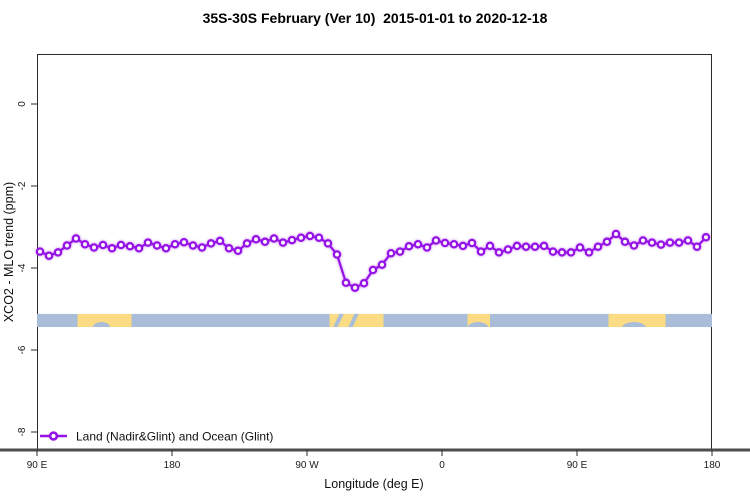 Image resolution: width=750 pixels, height=500 pixels. What do you see at coordinates (22, 349) in the screenshot?
I see `y-tick-label: -6` at bounding box center [22, 349].